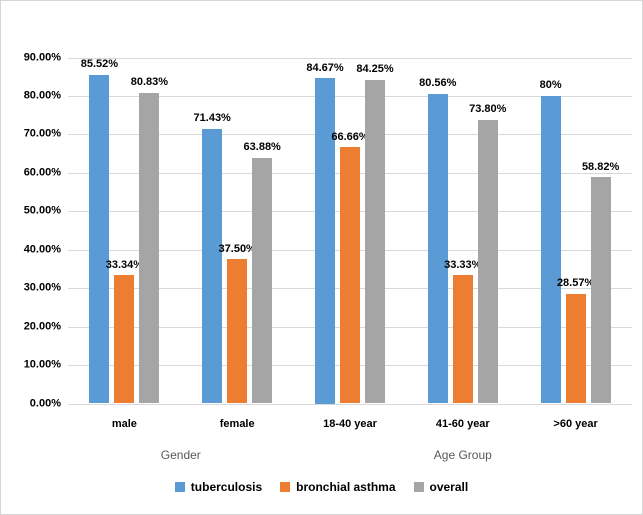 Image resolution: width=643 pixels, height=515 pixels. What do you see at coordinates (237, 331) in the screenshot?
I see `bar-bronchial-asthma-female` at bounding box center [237, 331].